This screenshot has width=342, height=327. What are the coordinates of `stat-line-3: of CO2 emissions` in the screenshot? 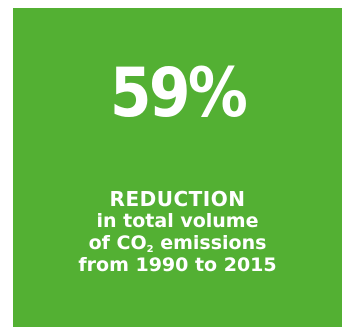 It's located at (177, 243).